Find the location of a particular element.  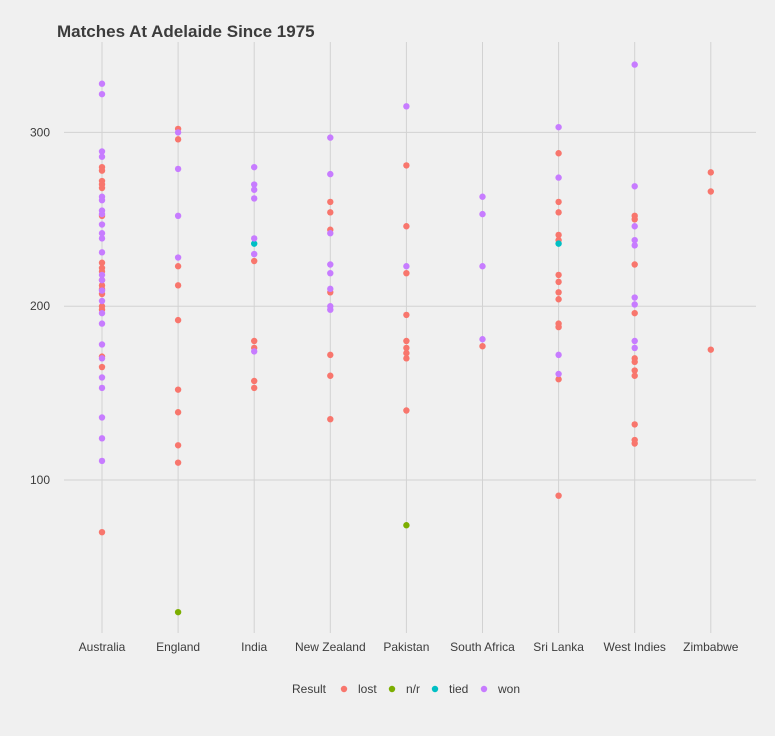

legend-key-nr is located at coordinates (392, 689).